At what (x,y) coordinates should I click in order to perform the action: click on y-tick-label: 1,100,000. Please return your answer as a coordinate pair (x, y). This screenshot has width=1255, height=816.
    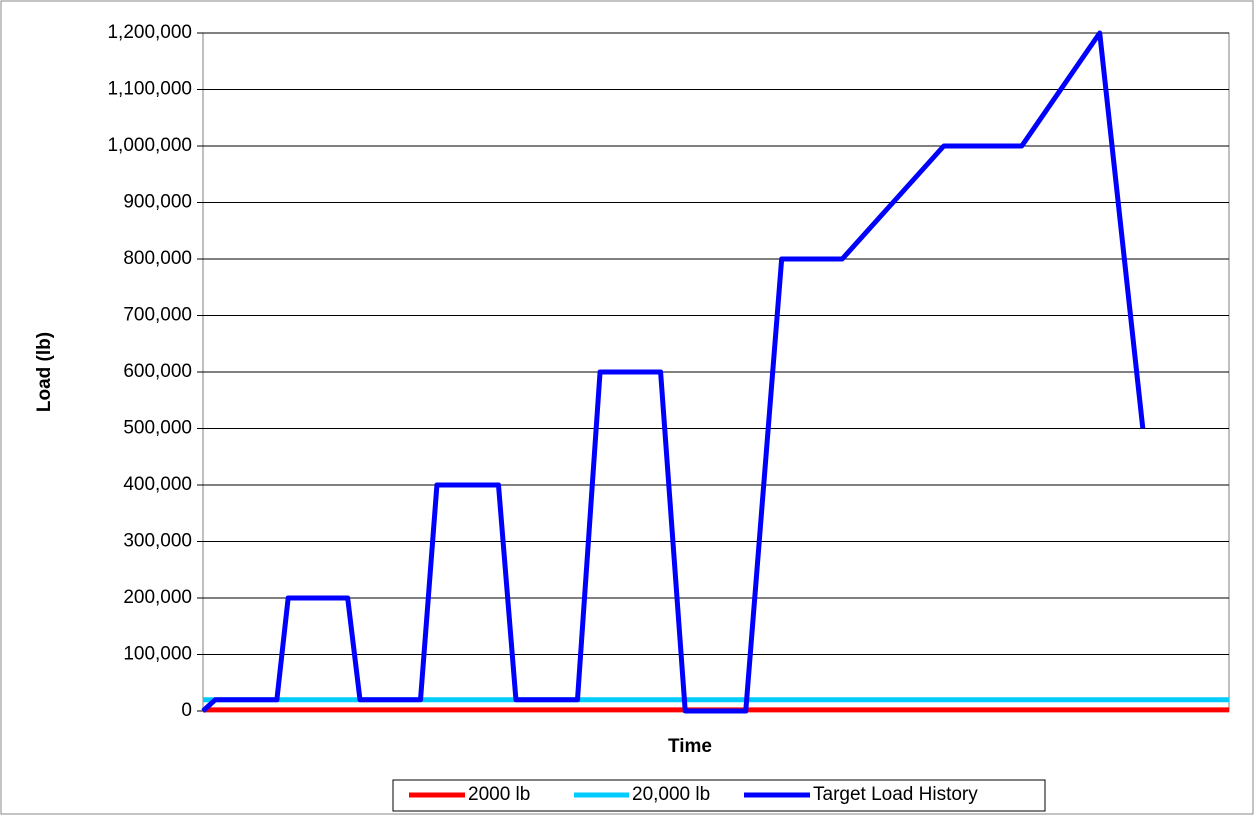
    Looking at the image, I should click on (149, 89).